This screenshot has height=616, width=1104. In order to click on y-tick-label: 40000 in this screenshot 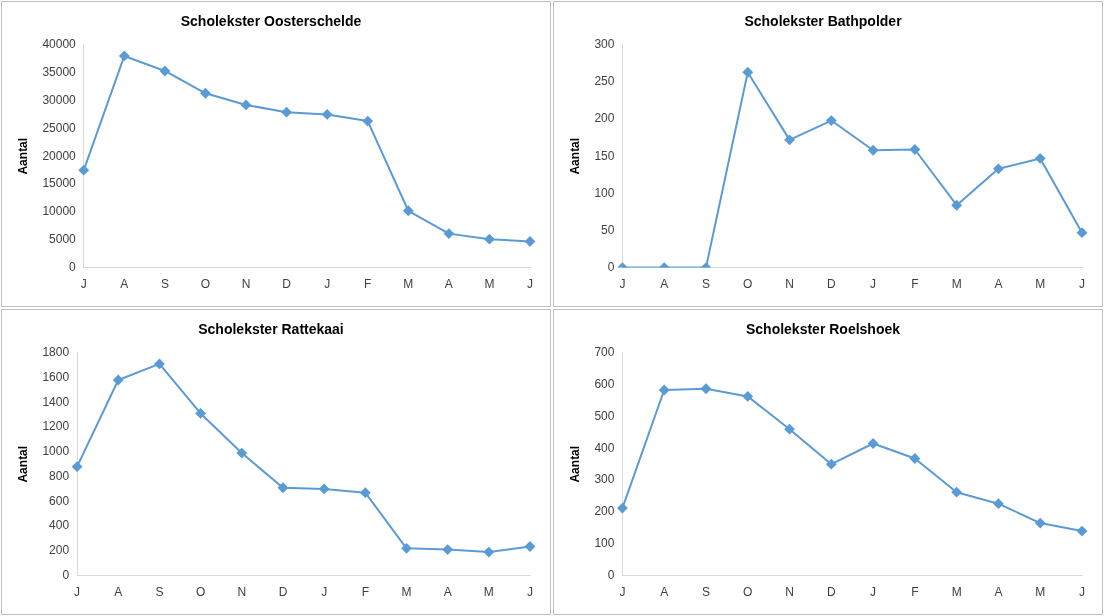, I will do `click(59, 44)`.